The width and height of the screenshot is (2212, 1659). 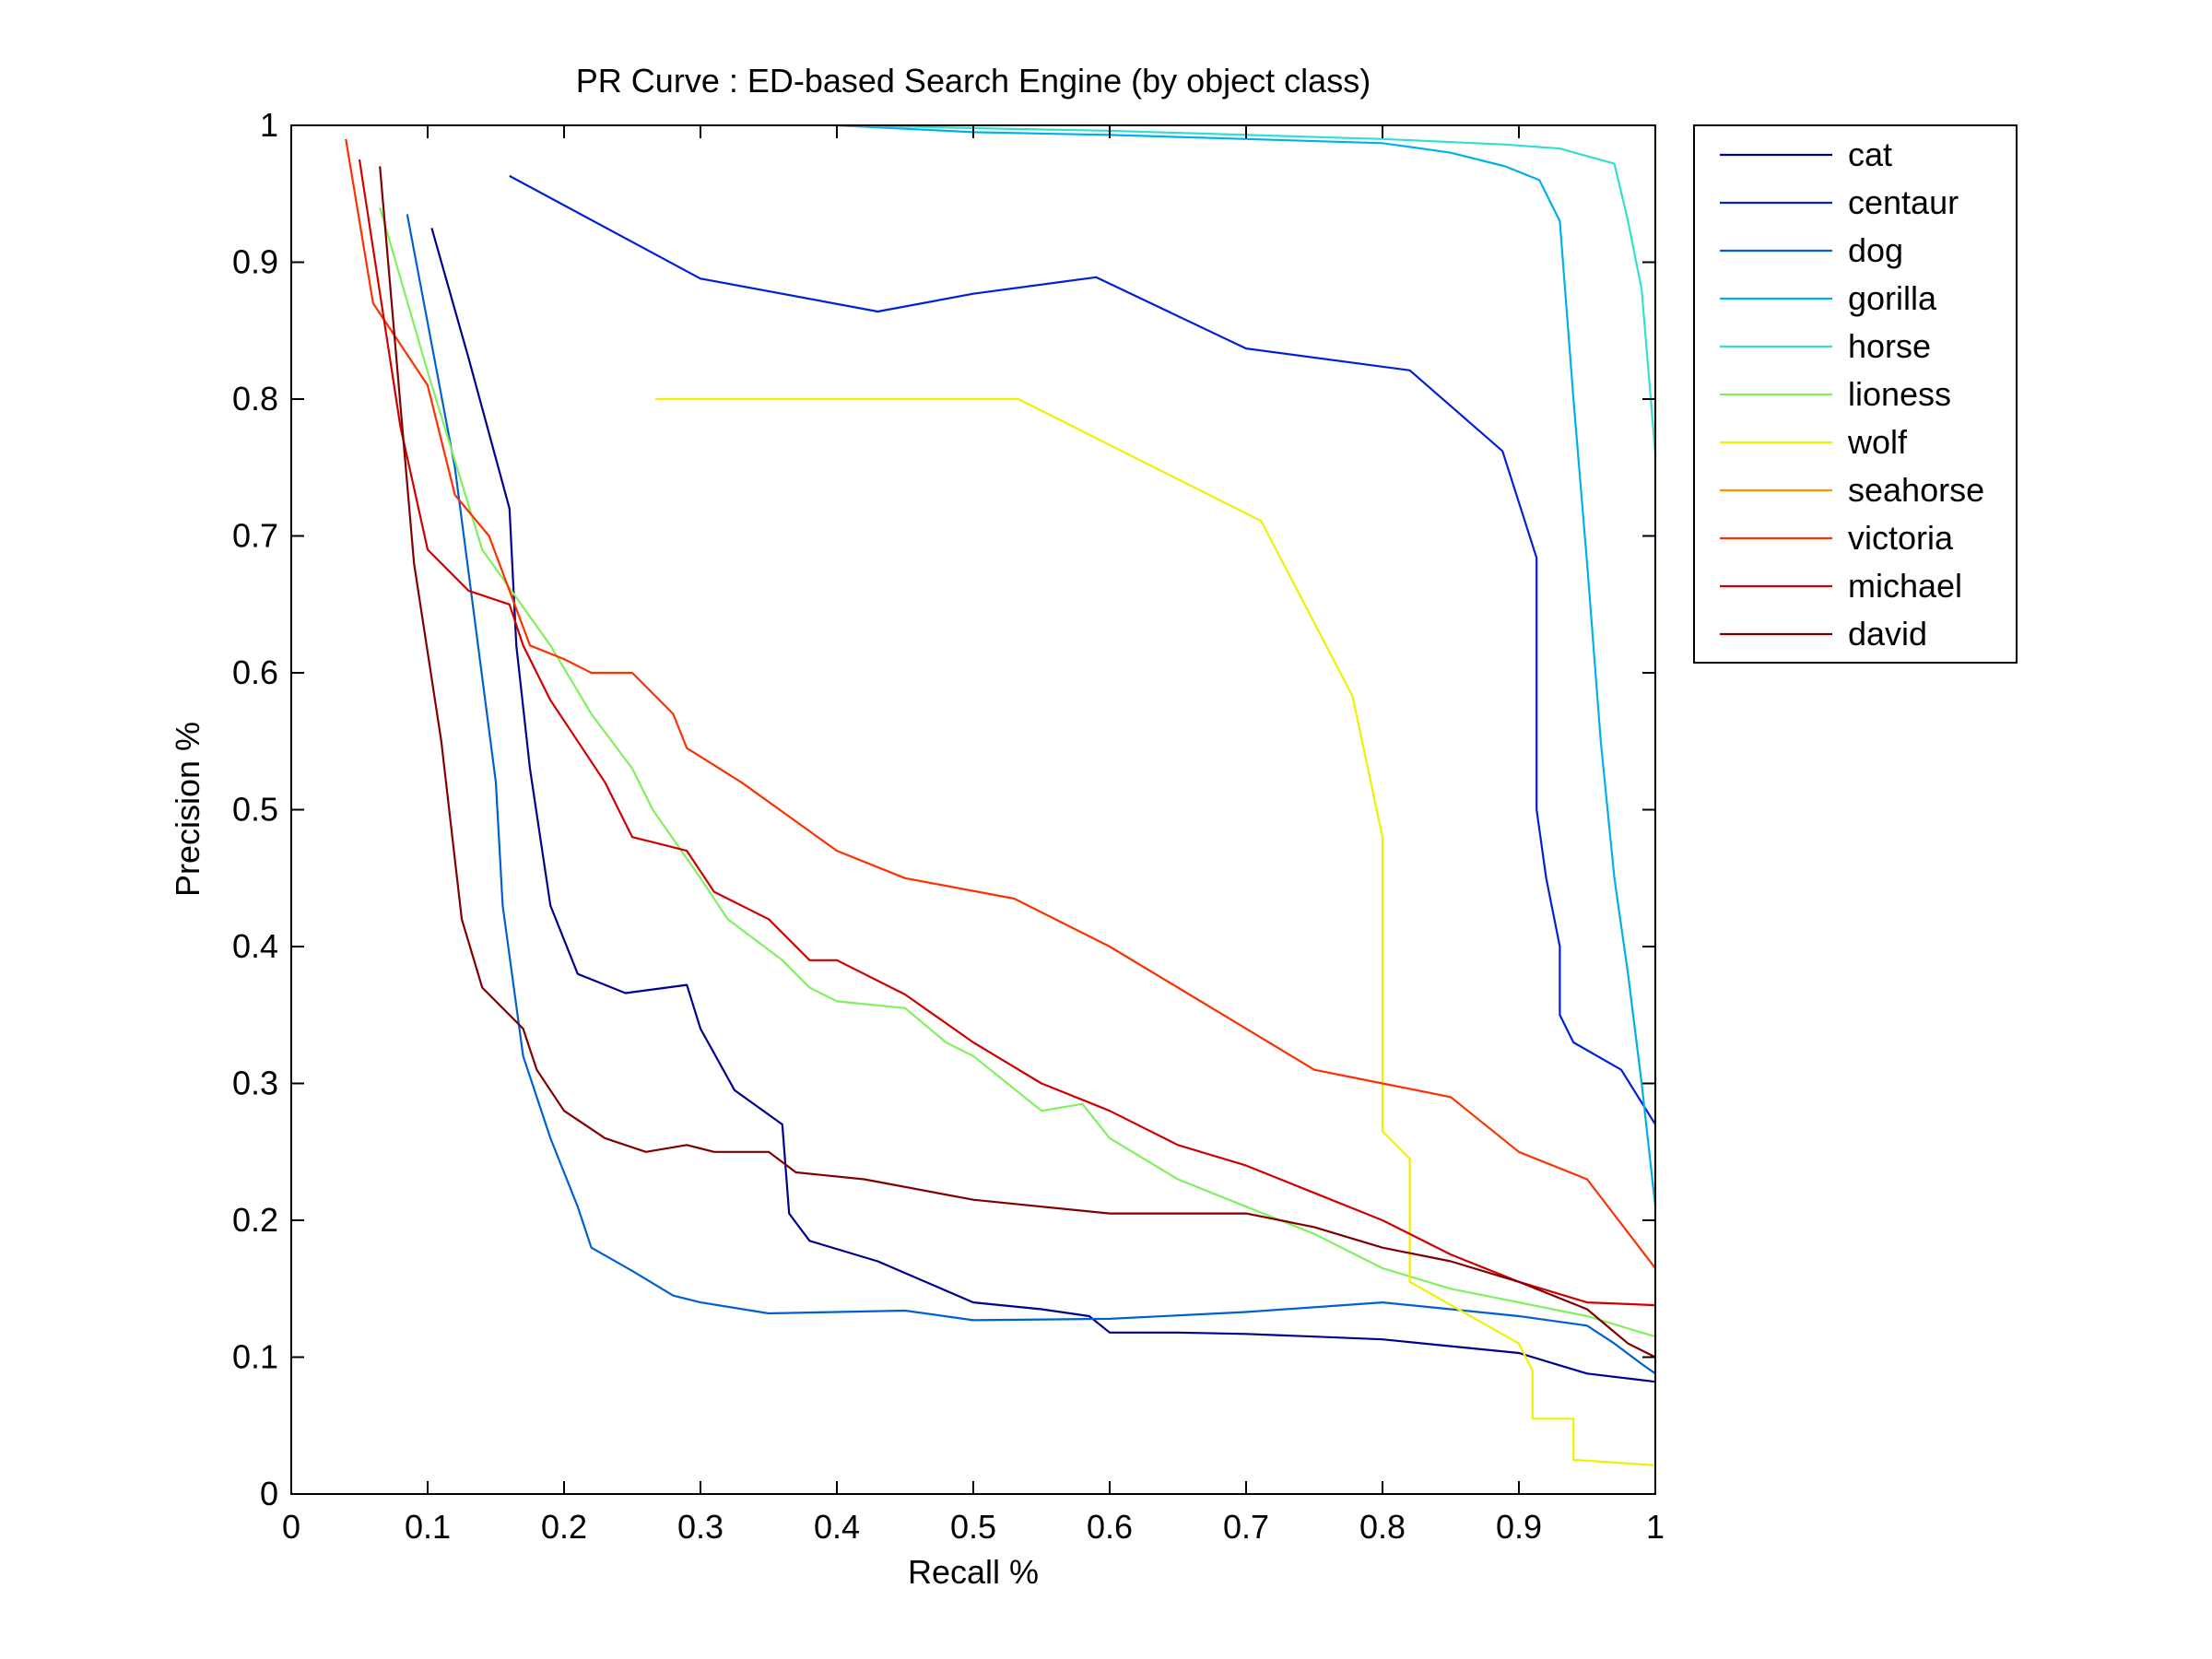 I want to click on legend-label-michael: michael, so click(x=1905, y=586).